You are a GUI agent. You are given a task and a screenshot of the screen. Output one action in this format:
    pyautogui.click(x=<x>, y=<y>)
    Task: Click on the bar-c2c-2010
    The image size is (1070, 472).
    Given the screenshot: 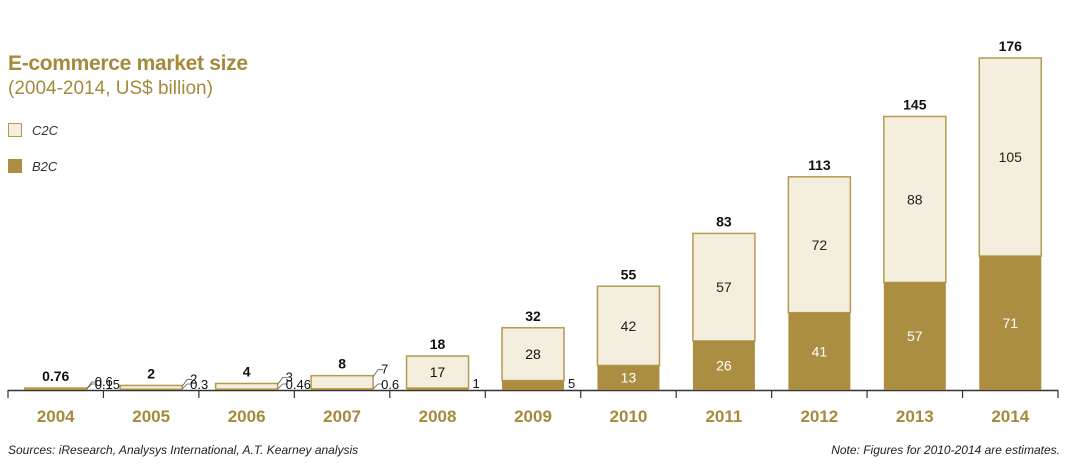 What is the action you would take?
    pyautogui.click(x=628, y=326)
    